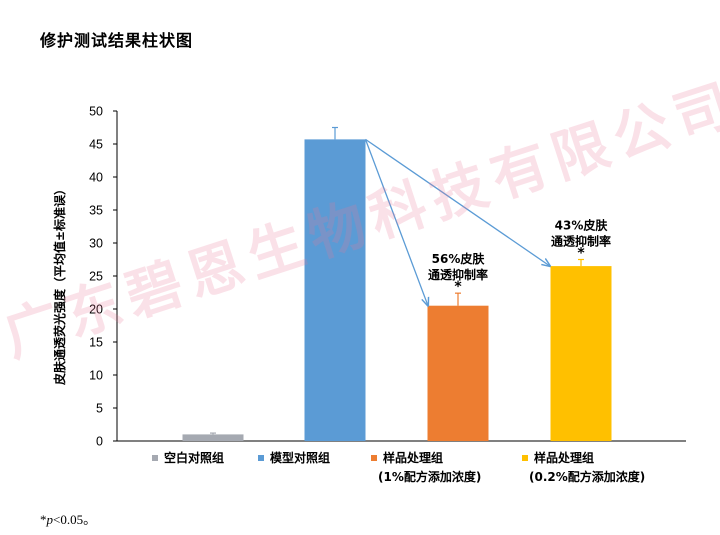 This screenshot has height=535, width=720. What do you see at coordinates (429, 476) in the screenshot?
I see `legend-sublabel: (1%配方添加浓度)` at bounding box center [429, 476].